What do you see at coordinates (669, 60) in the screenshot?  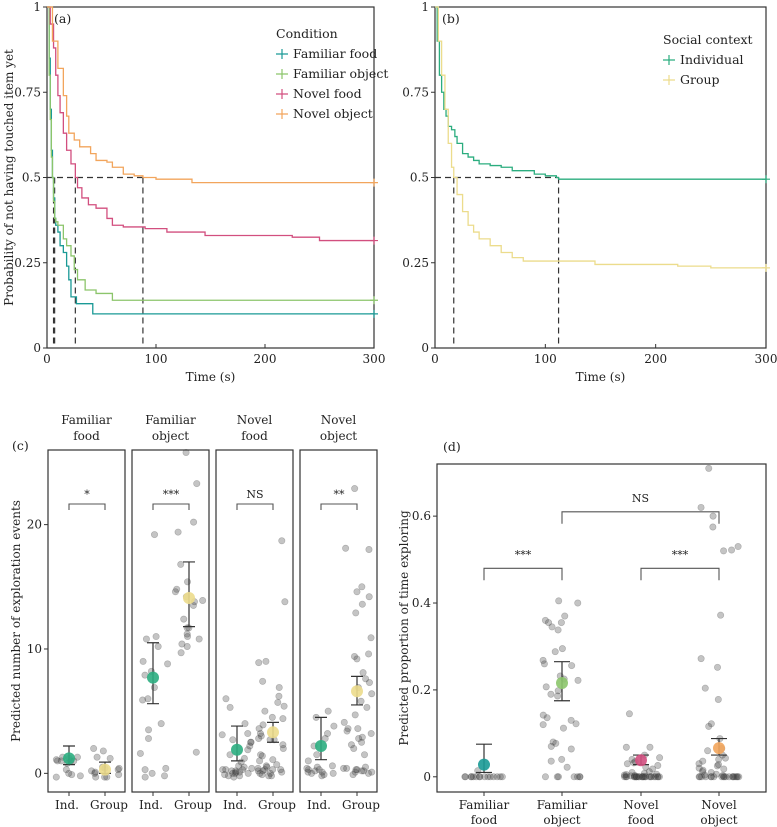 I see `legend-swatch` at bounding box center [669, 60].